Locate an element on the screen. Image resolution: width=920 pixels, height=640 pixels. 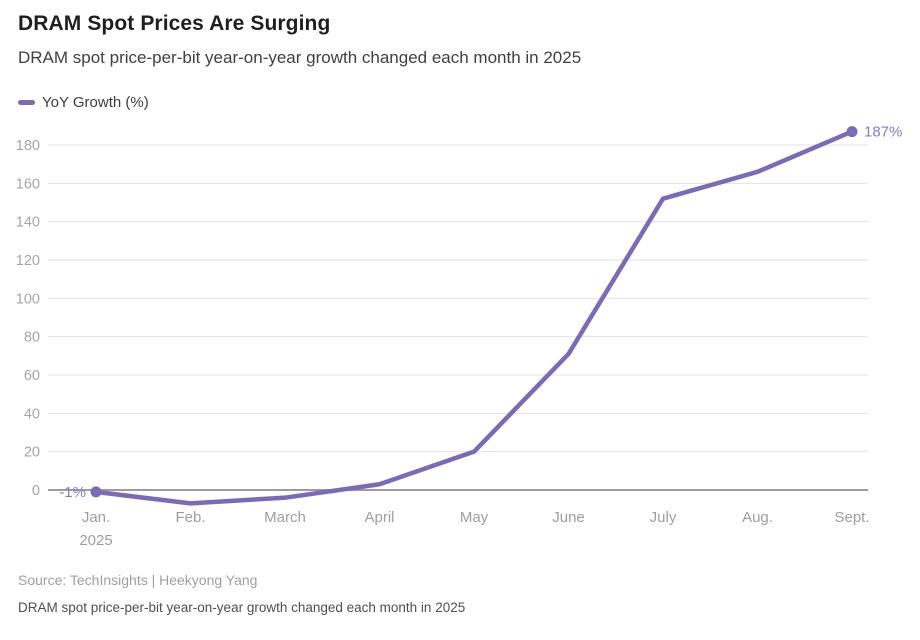
x-axis-tick-label: April is located at coordinates (379, 517).